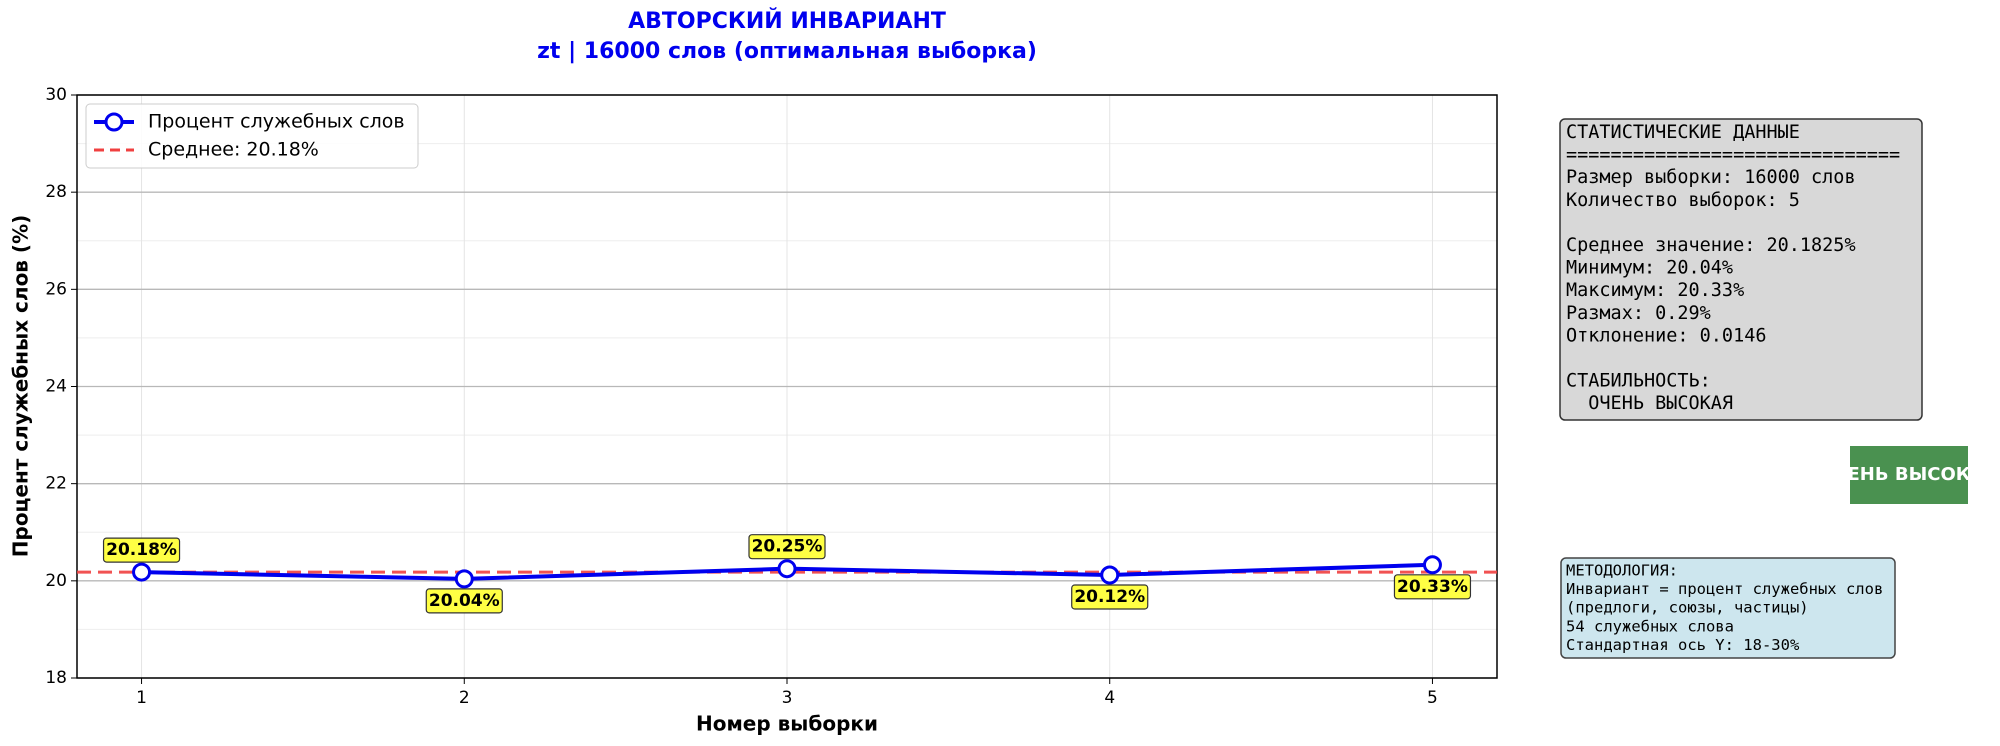 Image resolution: width=2000 pixels, height=746 pixels. Describe the element at coordinates (787, 698) in the screenshot. I see `x-tick-label: 3` at that location.